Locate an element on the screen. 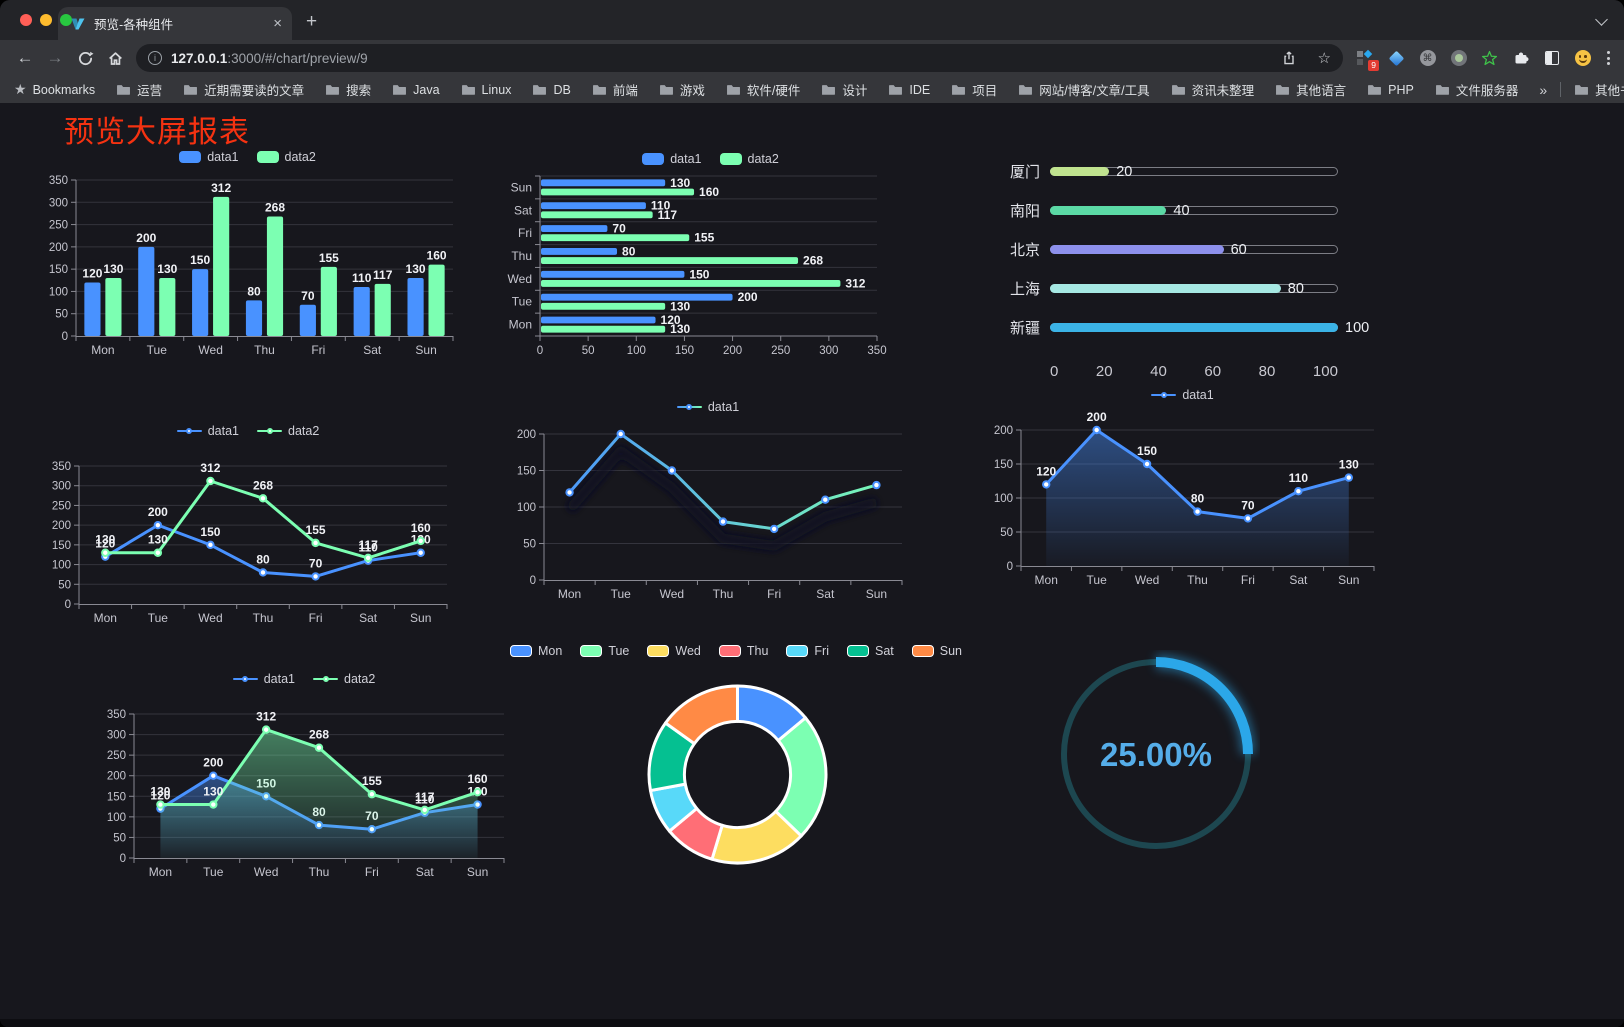 This screenshot has height=1027, width=1624. back-button: ← is located at coordinates (25, 57).